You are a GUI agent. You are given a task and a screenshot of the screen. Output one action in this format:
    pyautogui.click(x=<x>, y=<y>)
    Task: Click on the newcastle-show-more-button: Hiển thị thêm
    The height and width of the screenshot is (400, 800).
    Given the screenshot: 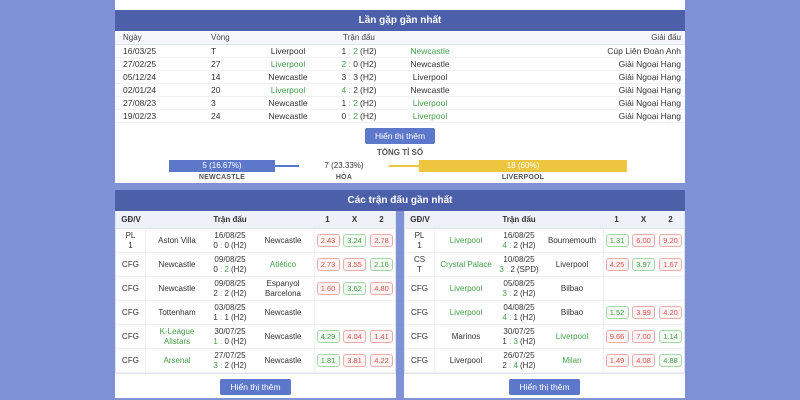 What is the action you would take?
    pyautogui.click(x=255, y=387)
    